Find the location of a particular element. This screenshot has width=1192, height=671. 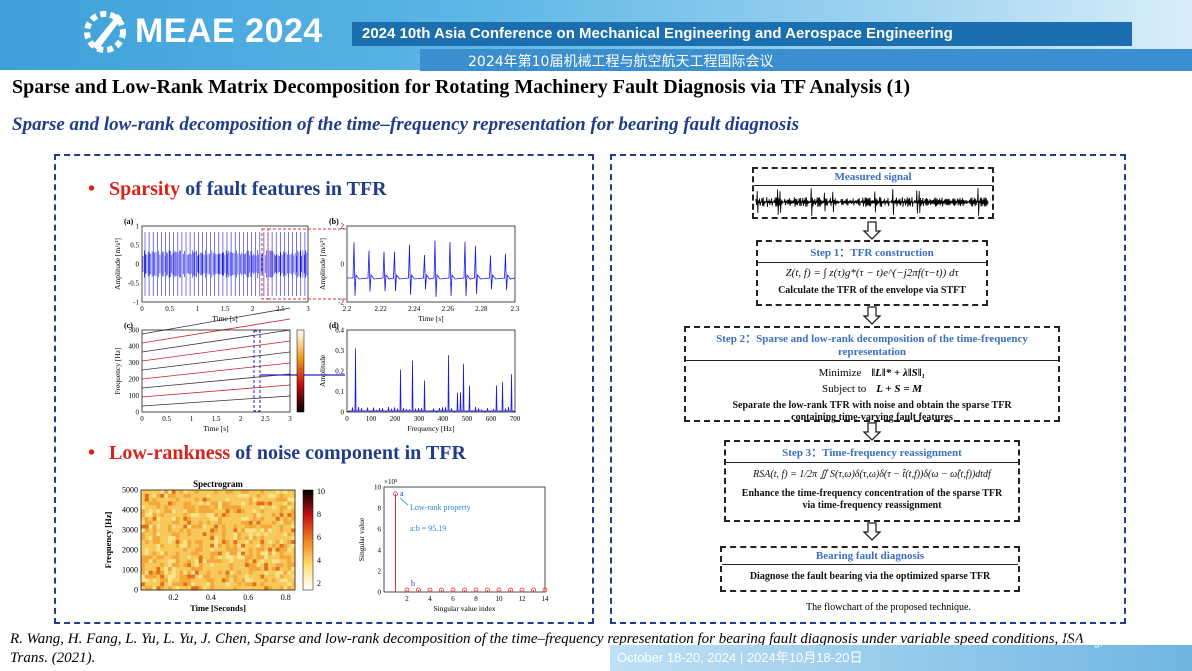

x-tick-label: 1 is located at coordinates (192, 419).